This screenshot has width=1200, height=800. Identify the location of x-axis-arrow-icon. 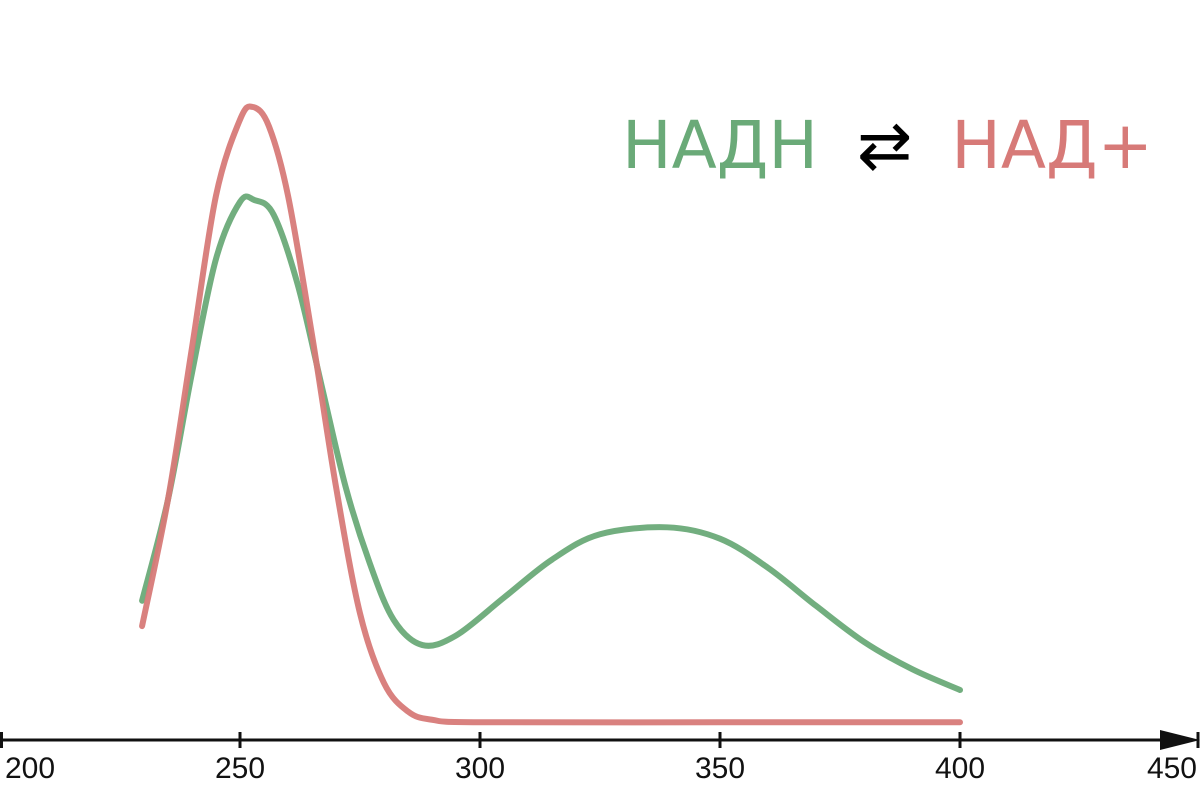
(1180, 740).